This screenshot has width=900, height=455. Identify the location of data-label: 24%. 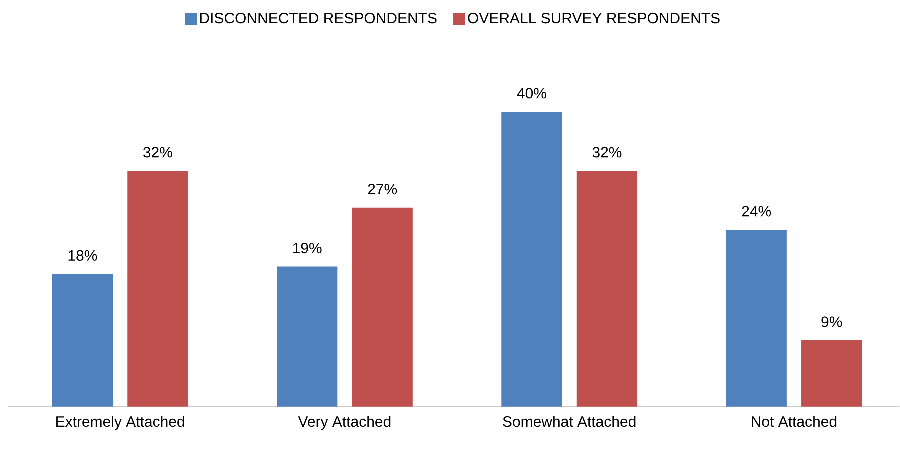
(757, 211).